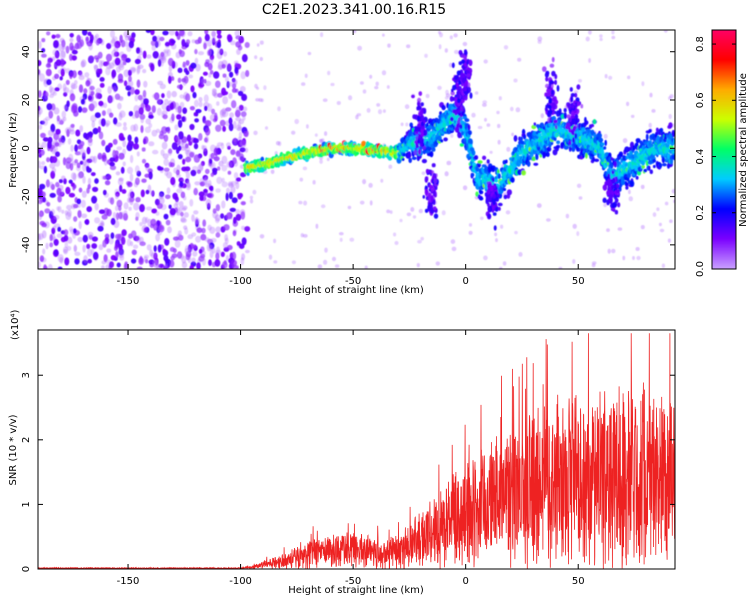 This screenshot has height=600, width=750. I want to click on snr-x-tick-label: -50, so click(353, 581).